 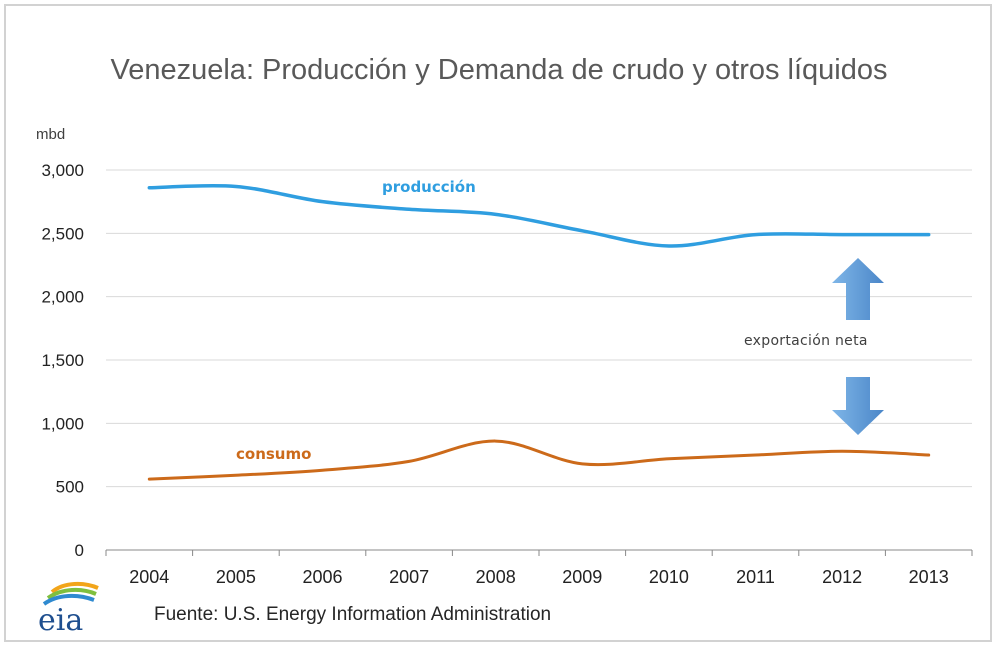 I want to click on series-label-consumo: consumo, so click(x=273, y=454).